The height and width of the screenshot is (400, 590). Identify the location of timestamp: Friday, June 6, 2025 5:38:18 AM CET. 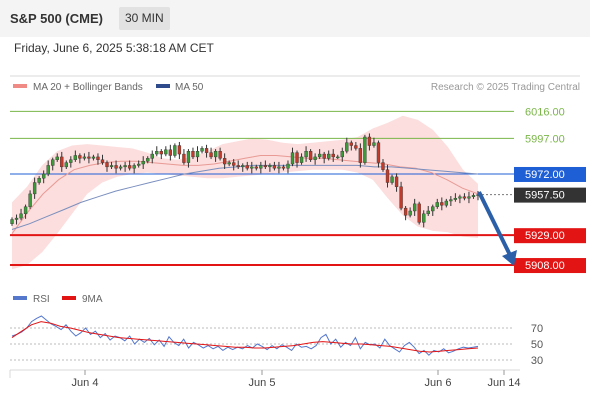
(114, 48).